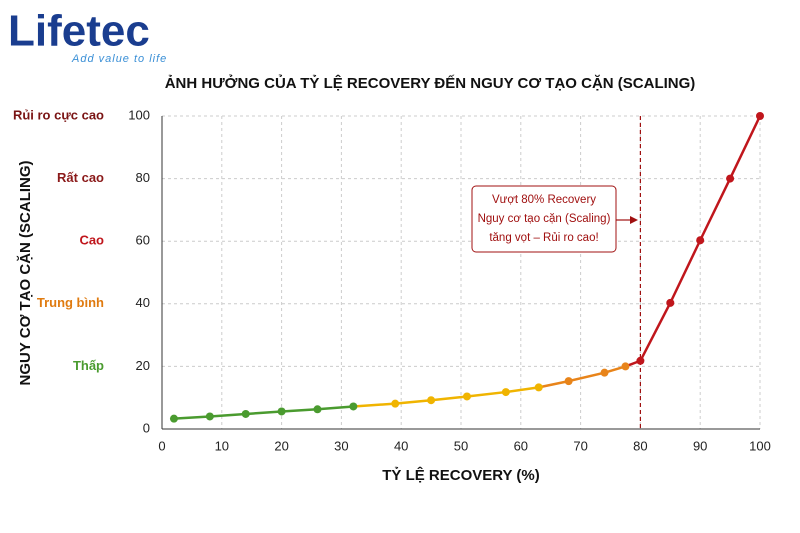  I want to click on risk-level-label: Cao, so click(91, 240).